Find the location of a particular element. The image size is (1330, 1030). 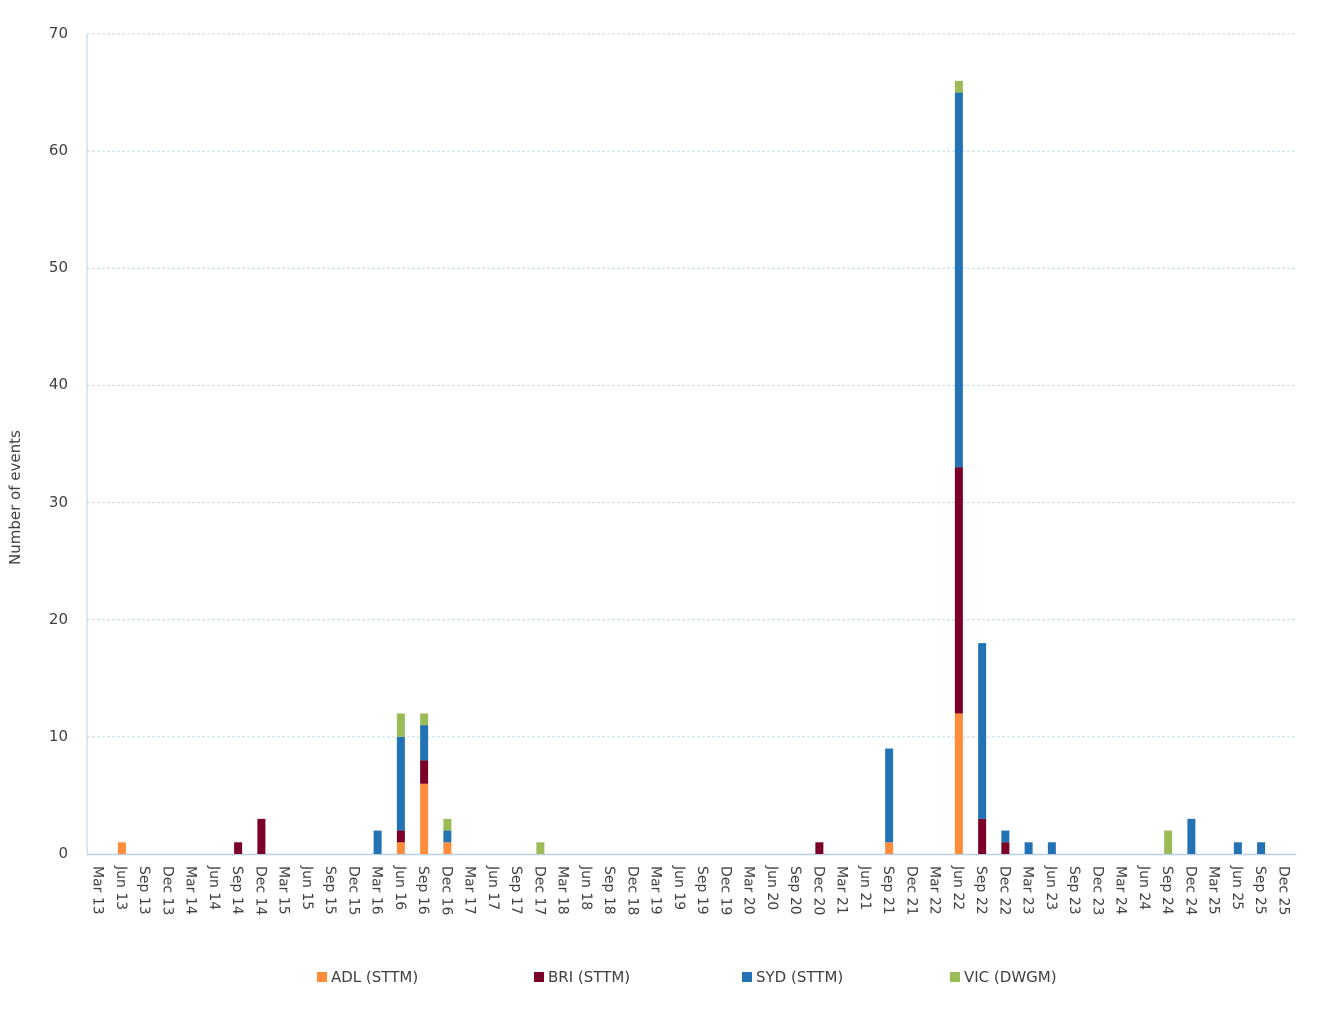

legend-item: ADL (STTM) is located at coordinates (367, 977).